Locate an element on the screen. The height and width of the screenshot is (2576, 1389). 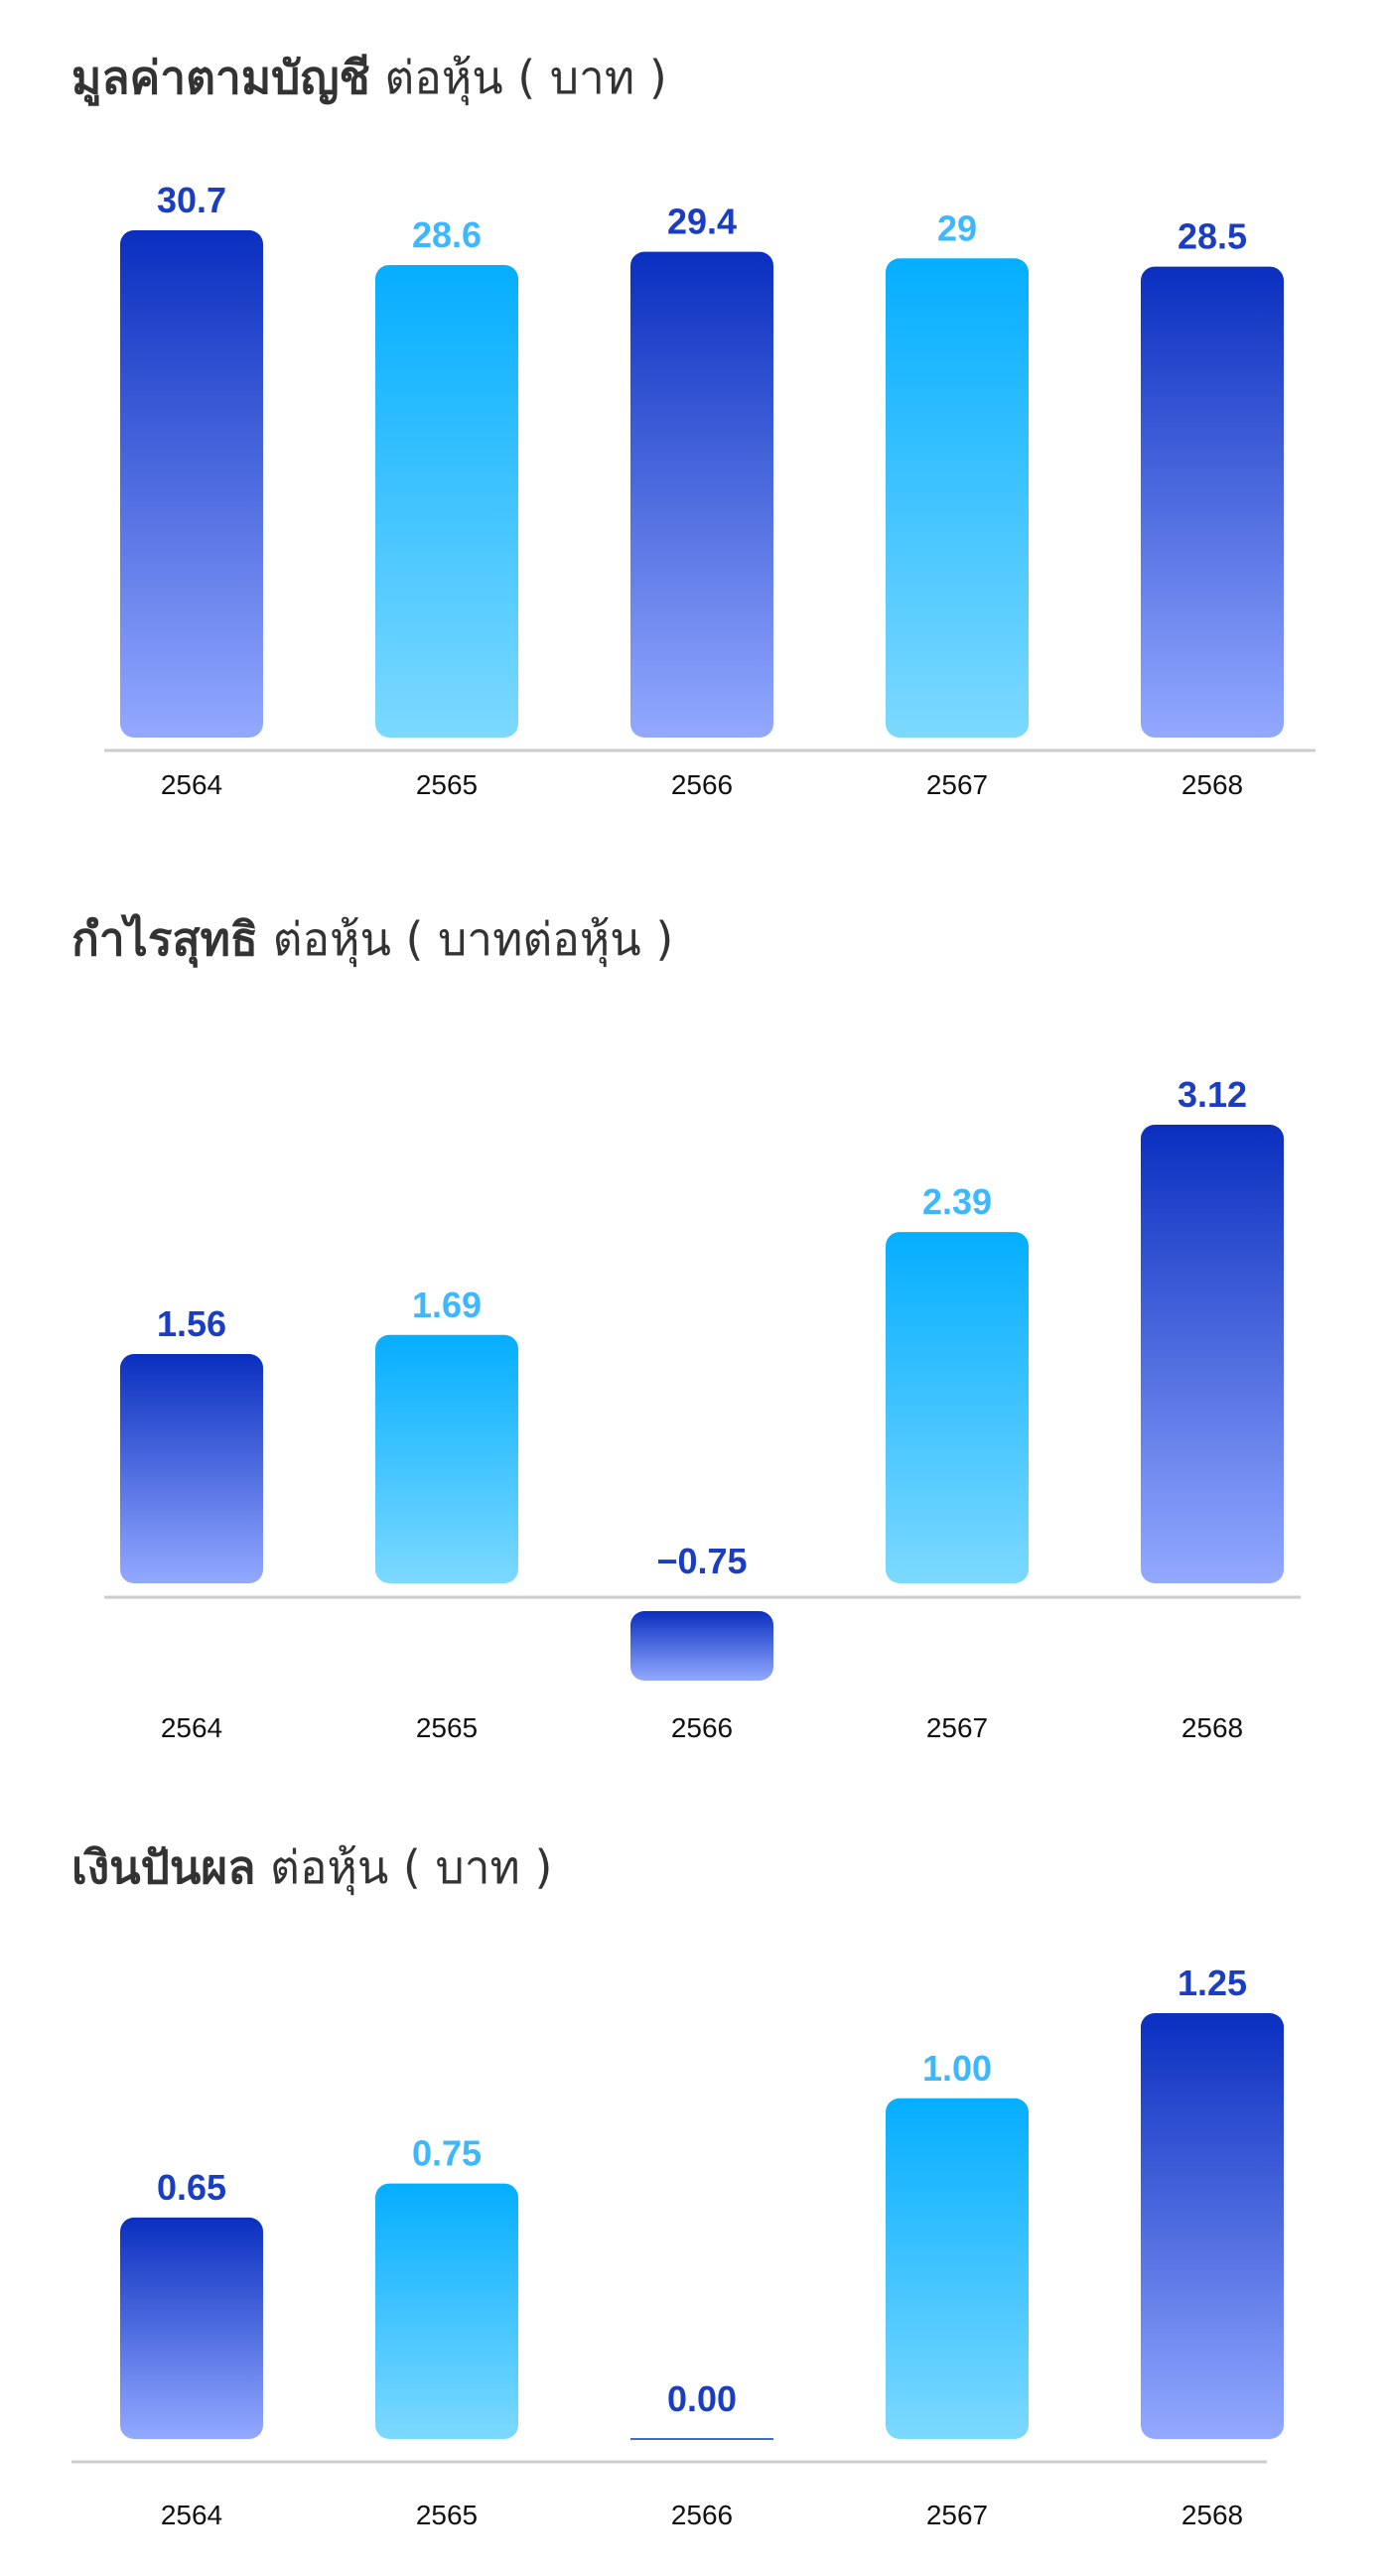
data-label-2567: 29 is located at coordinates (957, 227).